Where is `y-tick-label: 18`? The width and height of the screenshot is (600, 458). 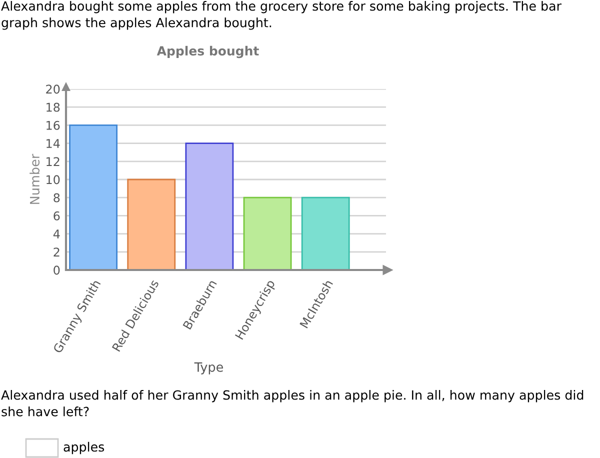
y-tick-label: 18 is located at coordinates (53, 107).